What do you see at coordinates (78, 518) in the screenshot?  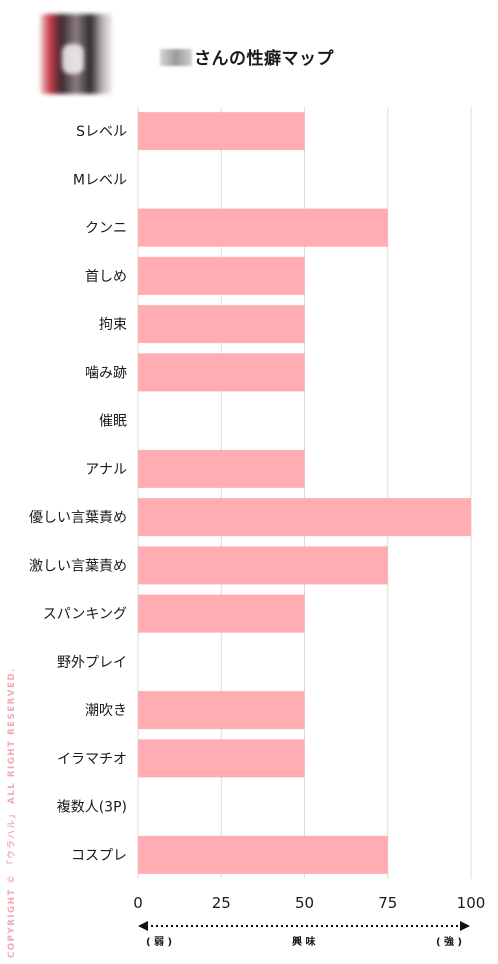 I see `category-label: 優しい言葉責め` at bounding box center [78, 518].